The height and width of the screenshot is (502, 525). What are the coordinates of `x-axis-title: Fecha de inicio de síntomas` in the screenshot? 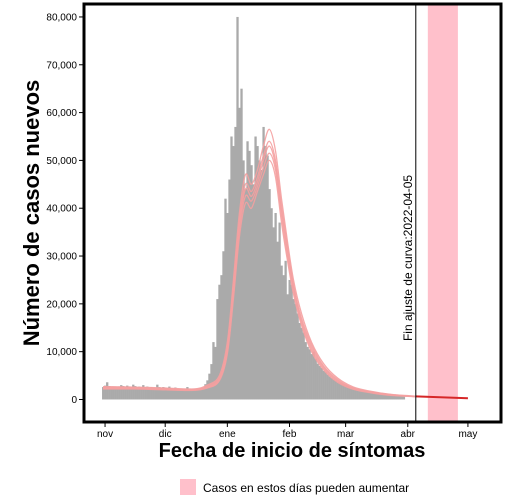 It's located at (292, 451).